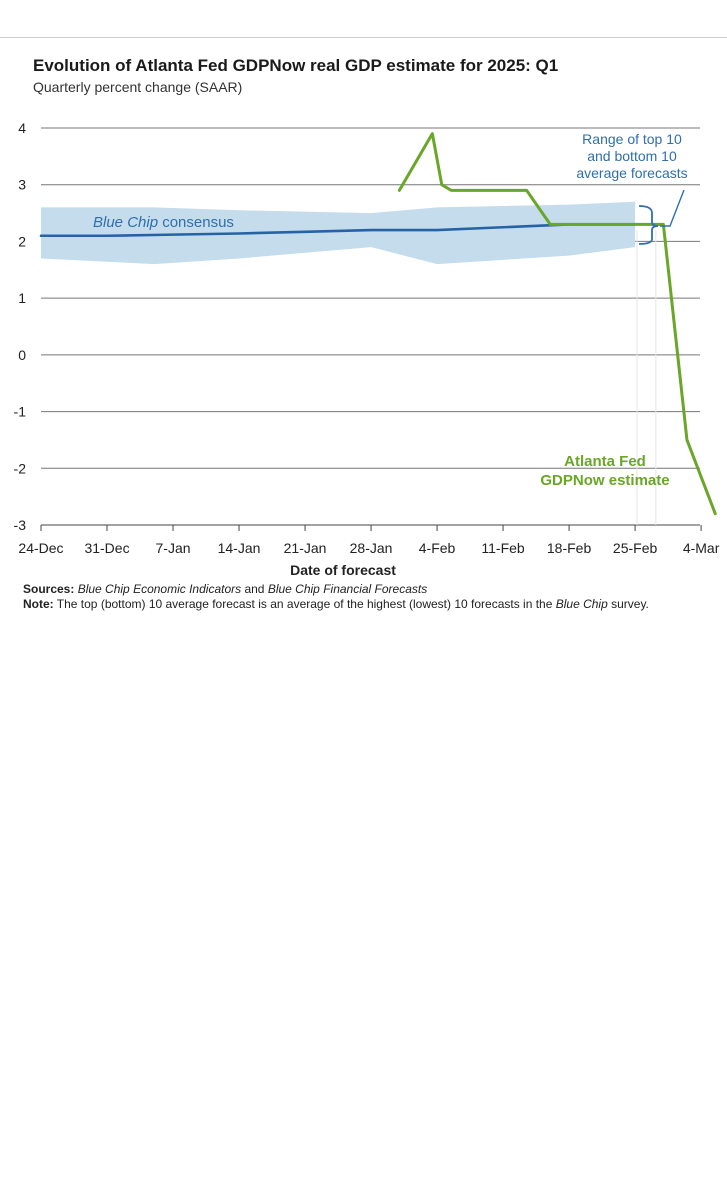 The width and height of the screenshot is (727, 1200). I want to click on range-brace, so click(648, 225).